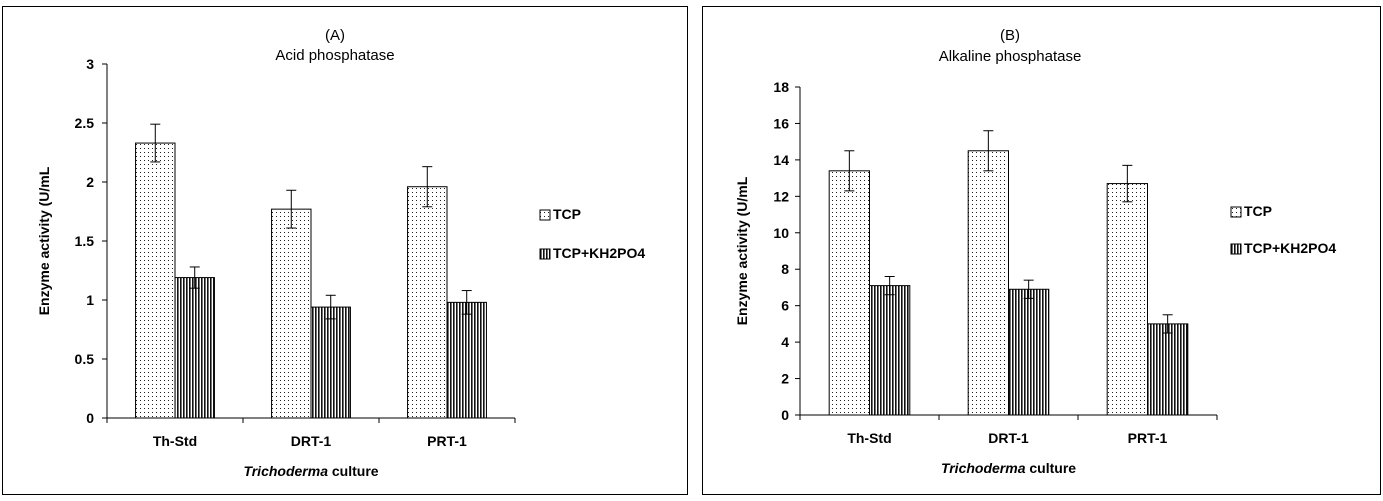 This screenshot has height=501, width=1383. What do you see at coordinates (90, 182) in the screenshot?
I see `y-tick-label-a-4: 2` at bounding box center [90, 182].